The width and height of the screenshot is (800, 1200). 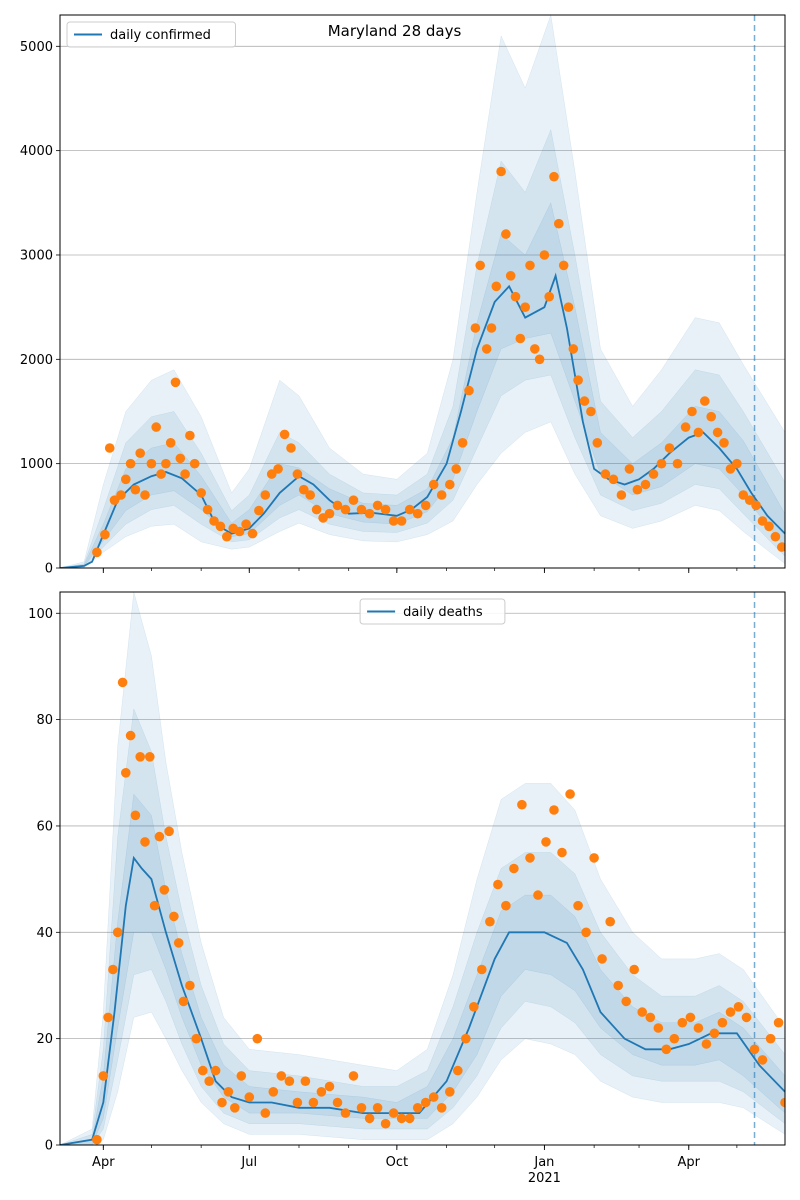 I want to click on y-tick-label: 80, so click(x=44, y=720).